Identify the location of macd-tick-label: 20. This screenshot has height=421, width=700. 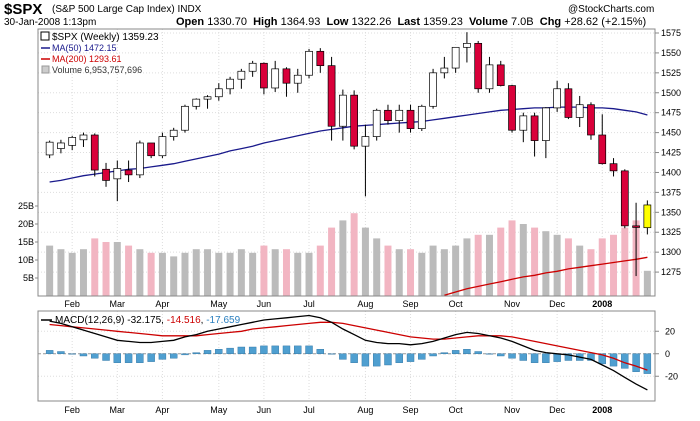
(670, 331).